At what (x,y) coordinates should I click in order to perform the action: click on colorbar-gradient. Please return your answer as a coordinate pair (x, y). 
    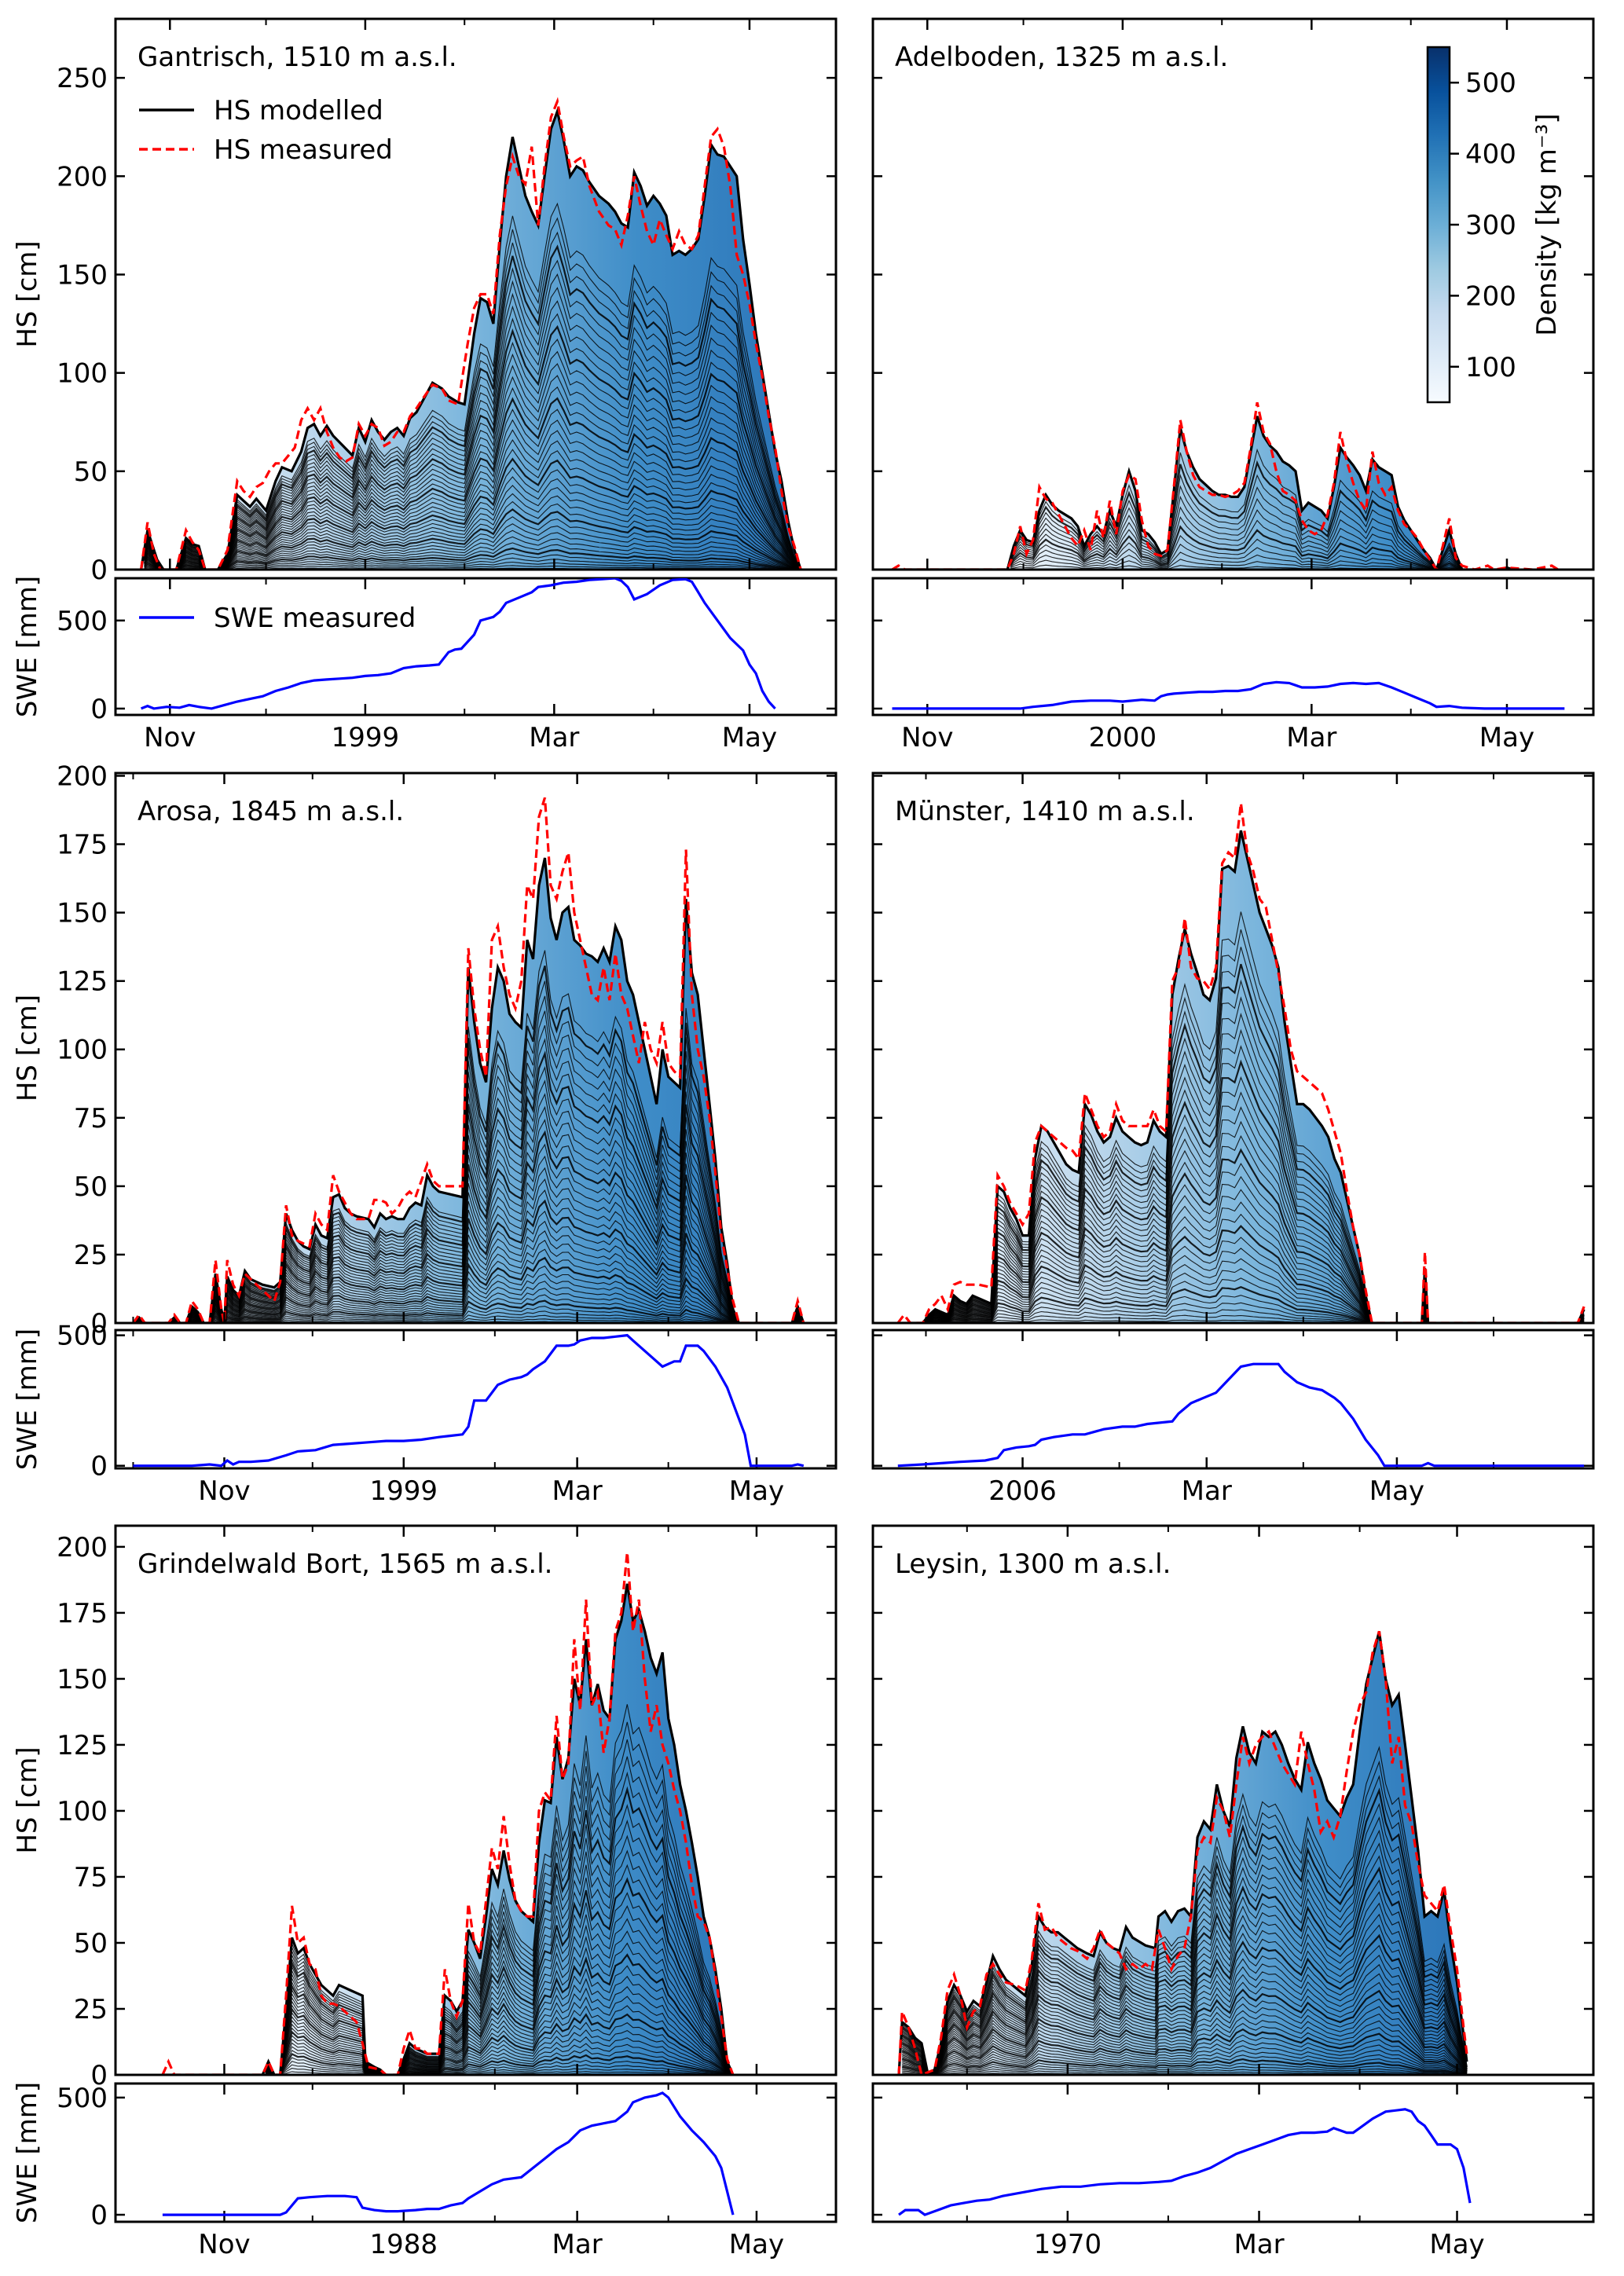
    Looking at the image, I should click on (1439, 225).